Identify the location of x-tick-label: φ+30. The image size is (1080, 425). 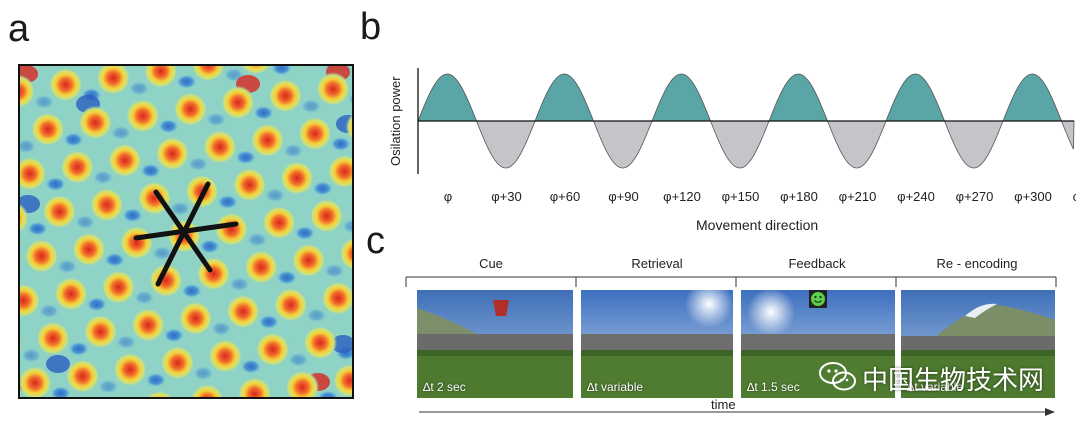
(506, 196).